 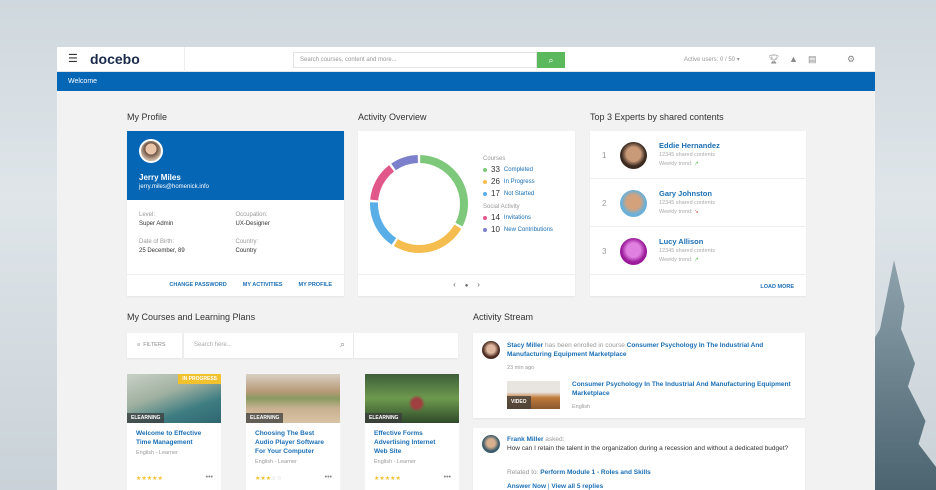 I want to click on legend-invitations: 14 Invitations, so click(x=518, y=217).